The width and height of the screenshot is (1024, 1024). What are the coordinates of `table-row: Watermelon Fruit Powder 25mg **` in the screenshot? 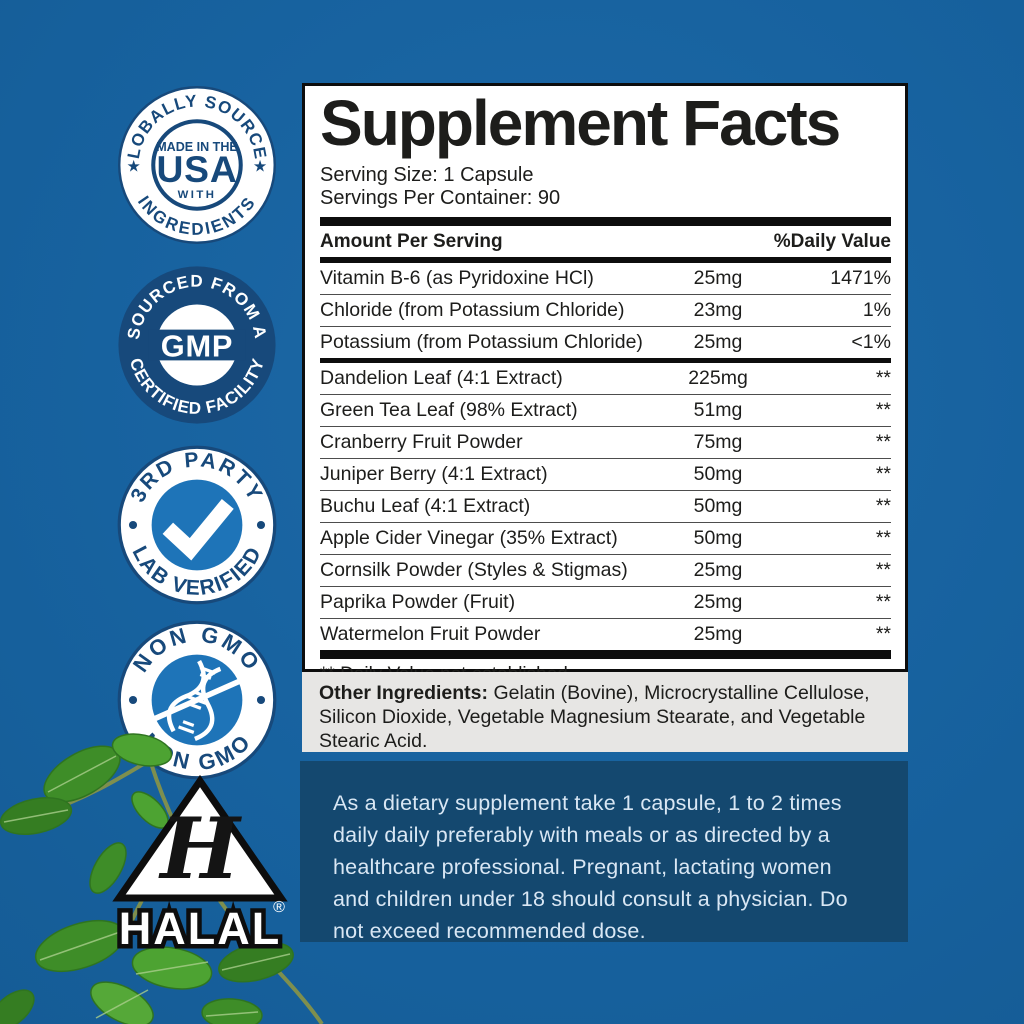 It's located at (605, 634).